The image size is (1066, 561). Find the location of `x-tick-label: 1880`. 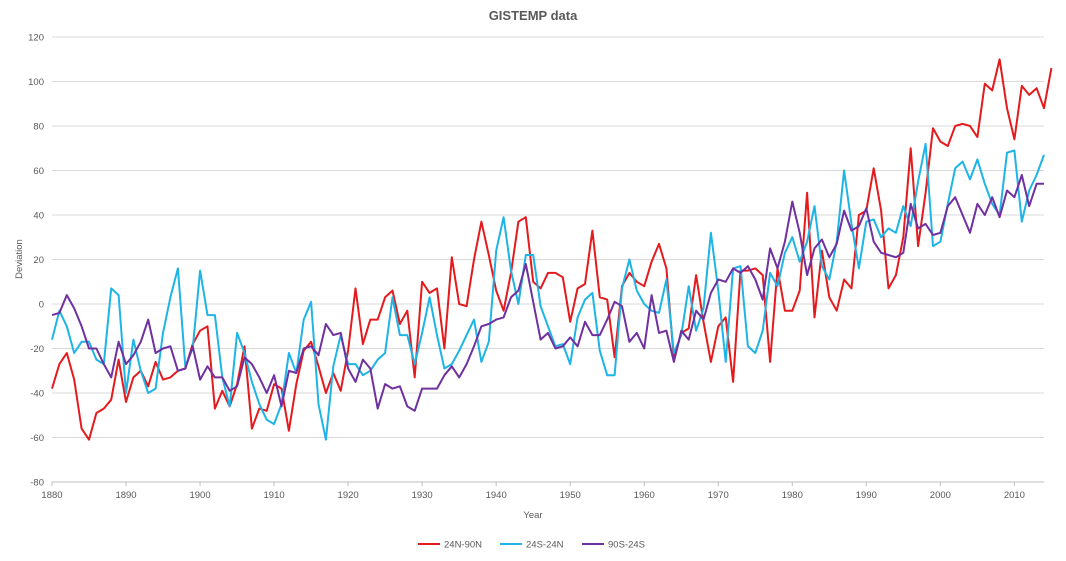

x-tick-label: 1880 is located at coordinates (51, 495).